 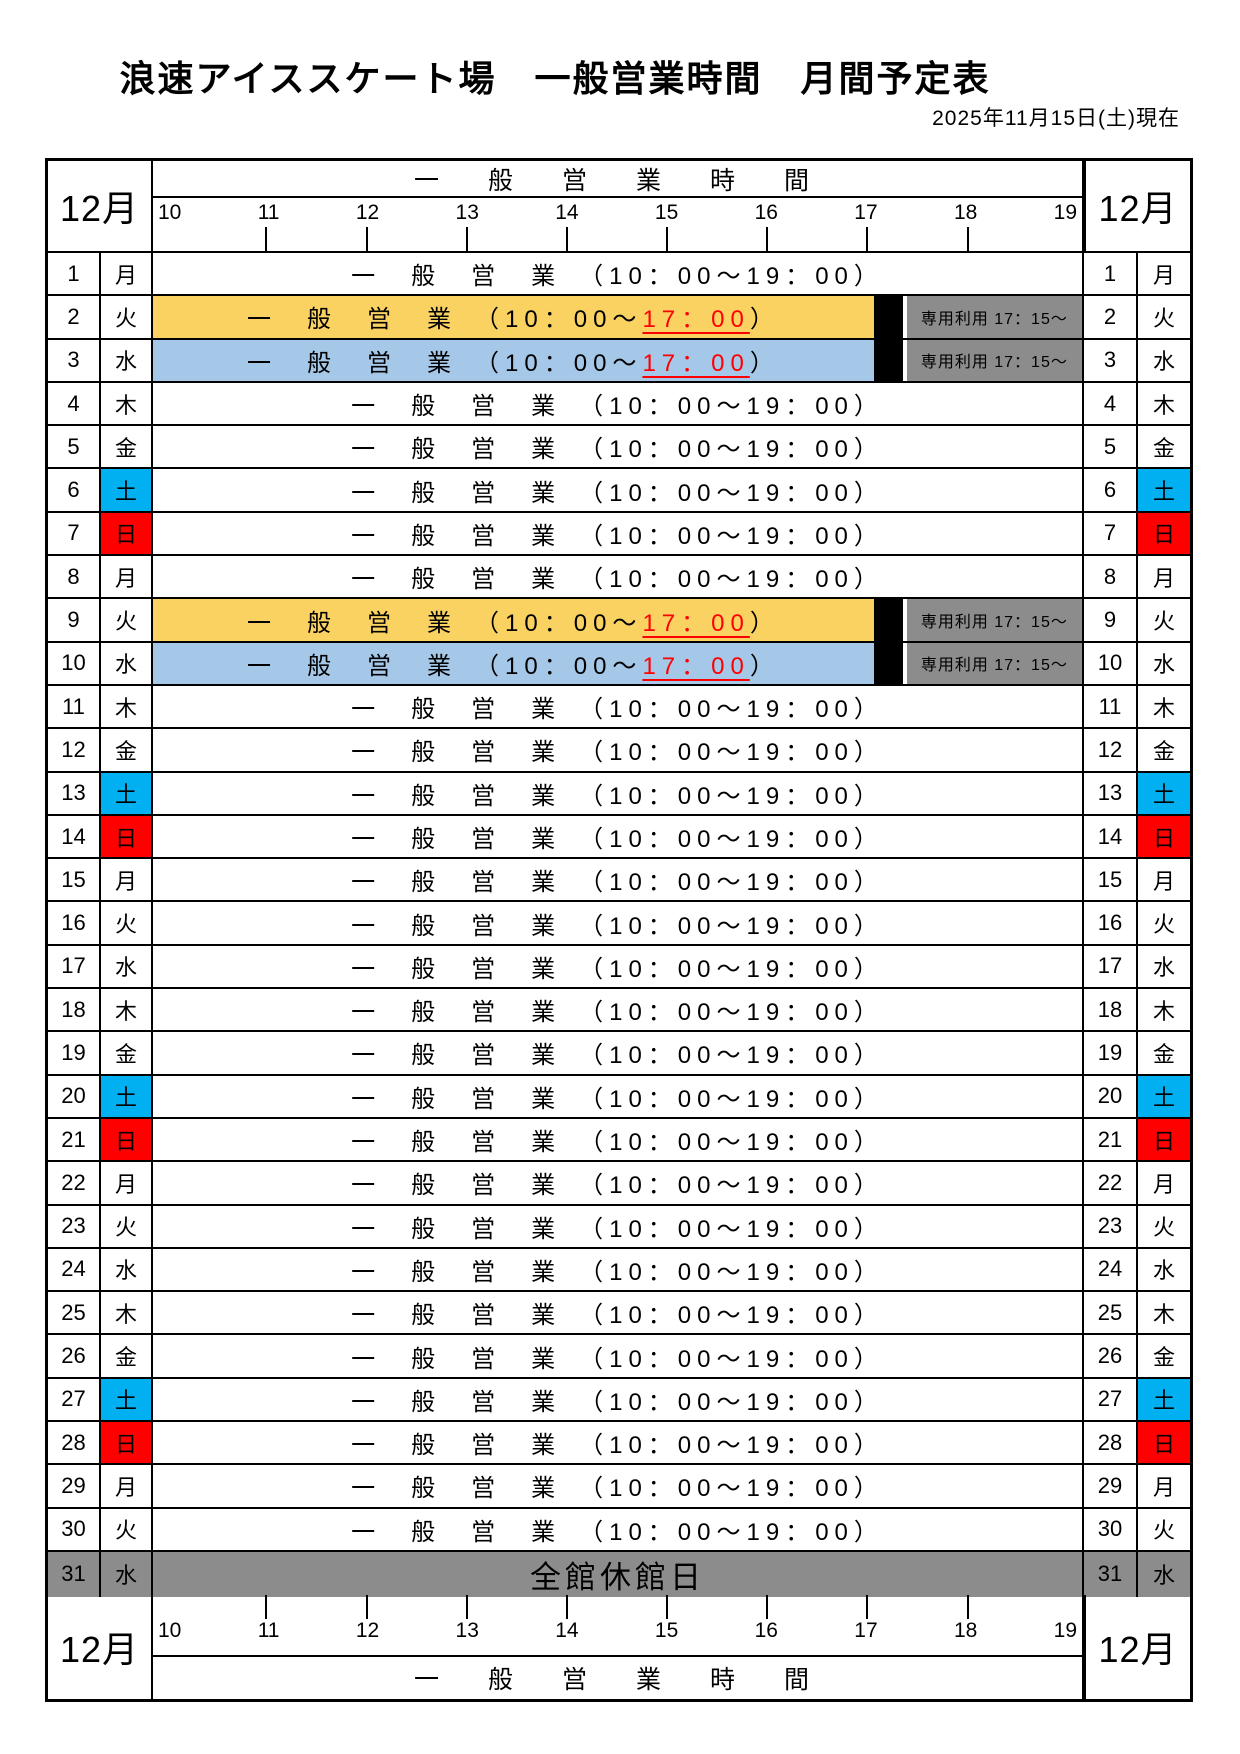 What do you see at coordinates (74, 1183) in the screenshot?
I see `day-number: 22` at bounding box center [74, 1183].